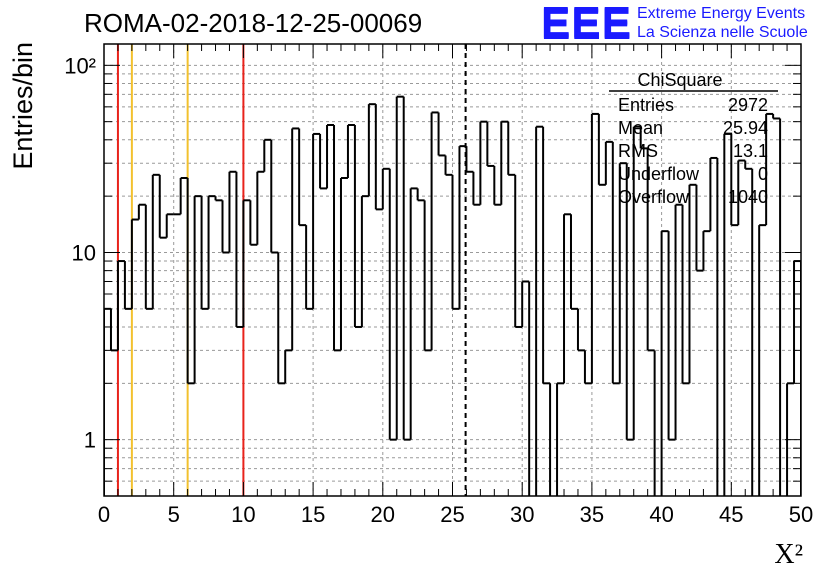 This screenshot has height=572, width=836. Describe the element at coordinates (90, 440) in the screenshot. I see `y-tick-label: 1` at that location.